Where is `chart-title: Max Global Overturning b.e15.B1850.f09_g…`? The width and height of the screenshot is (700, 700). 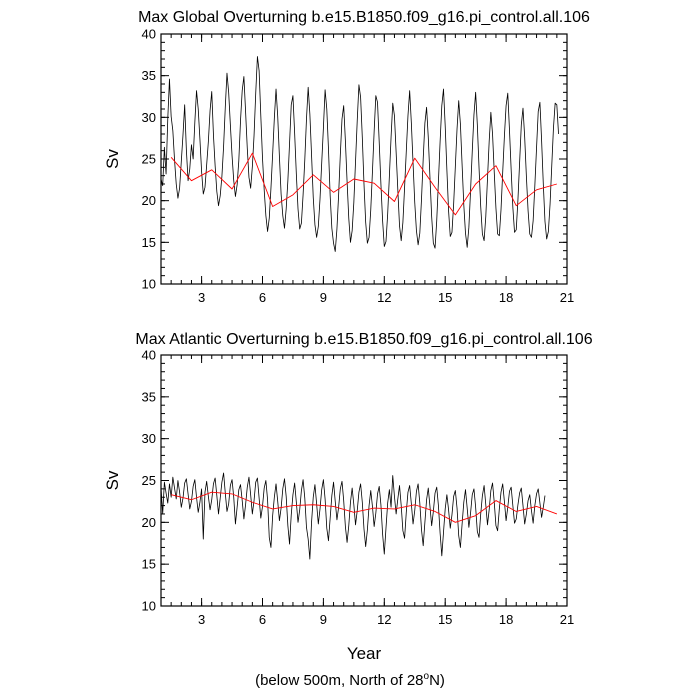 chart-title: Max Global Overturning b.e15.B1850.f09_g… is located at coordinates (364, 17).